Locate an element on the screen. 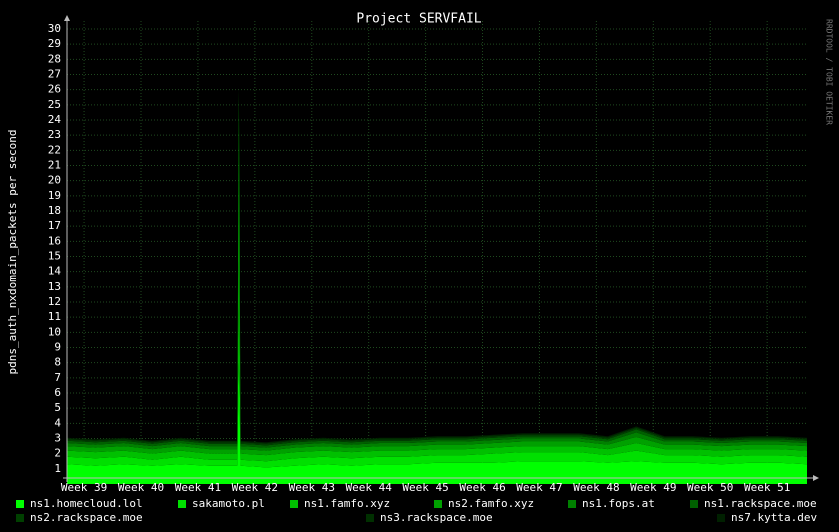 The image size is (839, 532). x-tick-label: Week 44 is located at coordinates (369, 487).